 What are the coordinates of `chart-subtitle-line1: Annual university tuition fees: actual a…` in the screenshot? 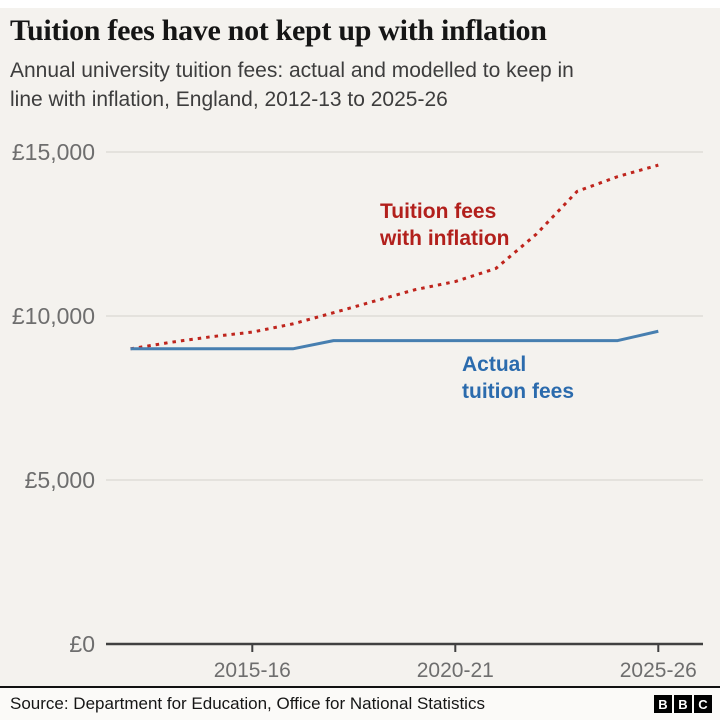 It's located at (292, 70).